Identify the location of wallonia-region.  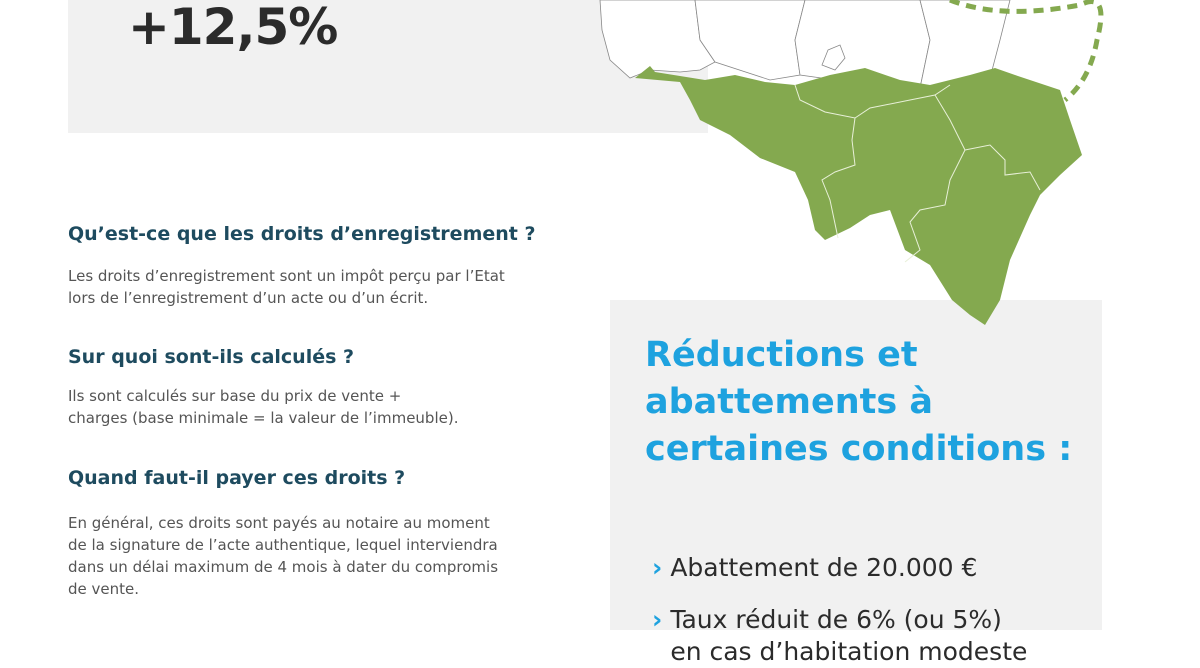
(858, 195).